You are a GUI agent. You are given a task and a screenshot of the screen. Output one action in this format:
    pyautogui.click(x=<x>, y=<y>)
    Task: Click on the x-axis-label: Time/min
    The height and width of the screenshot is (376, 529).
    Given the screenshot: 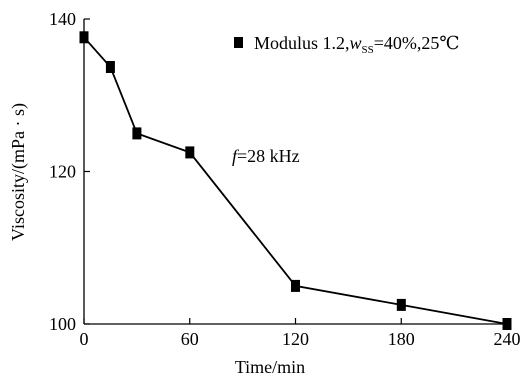 What is the action you would take?
    pyautogui.click(x=270, y=366)
    